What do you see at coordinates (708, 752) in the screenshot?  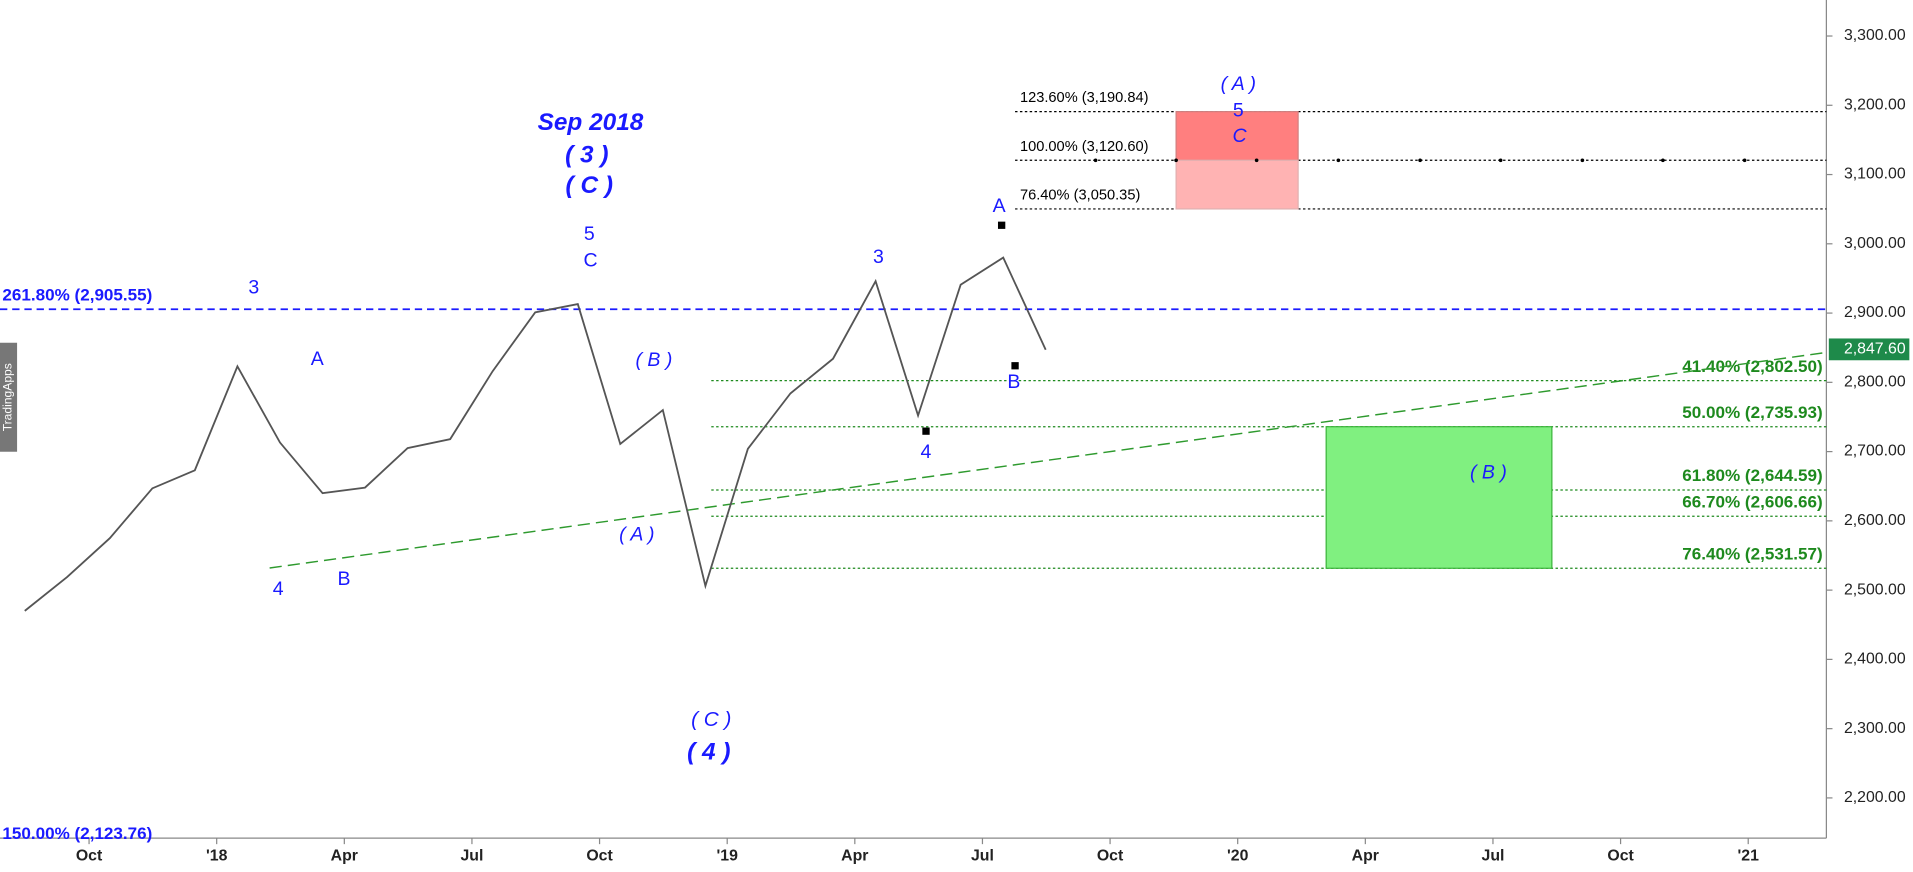 I see `wave-label: ( 4 )` at bounding box center [708, 752].